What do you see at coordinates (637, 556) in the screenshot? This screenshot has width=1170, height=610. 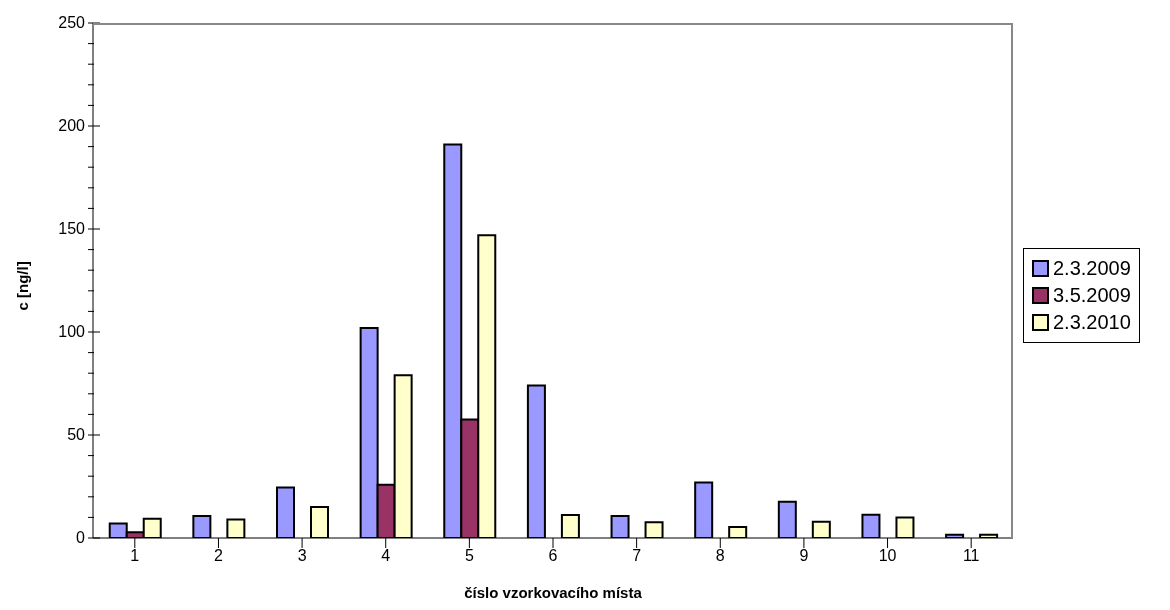 I see `x-tick-label: 7` at bounding box center [637, 556].